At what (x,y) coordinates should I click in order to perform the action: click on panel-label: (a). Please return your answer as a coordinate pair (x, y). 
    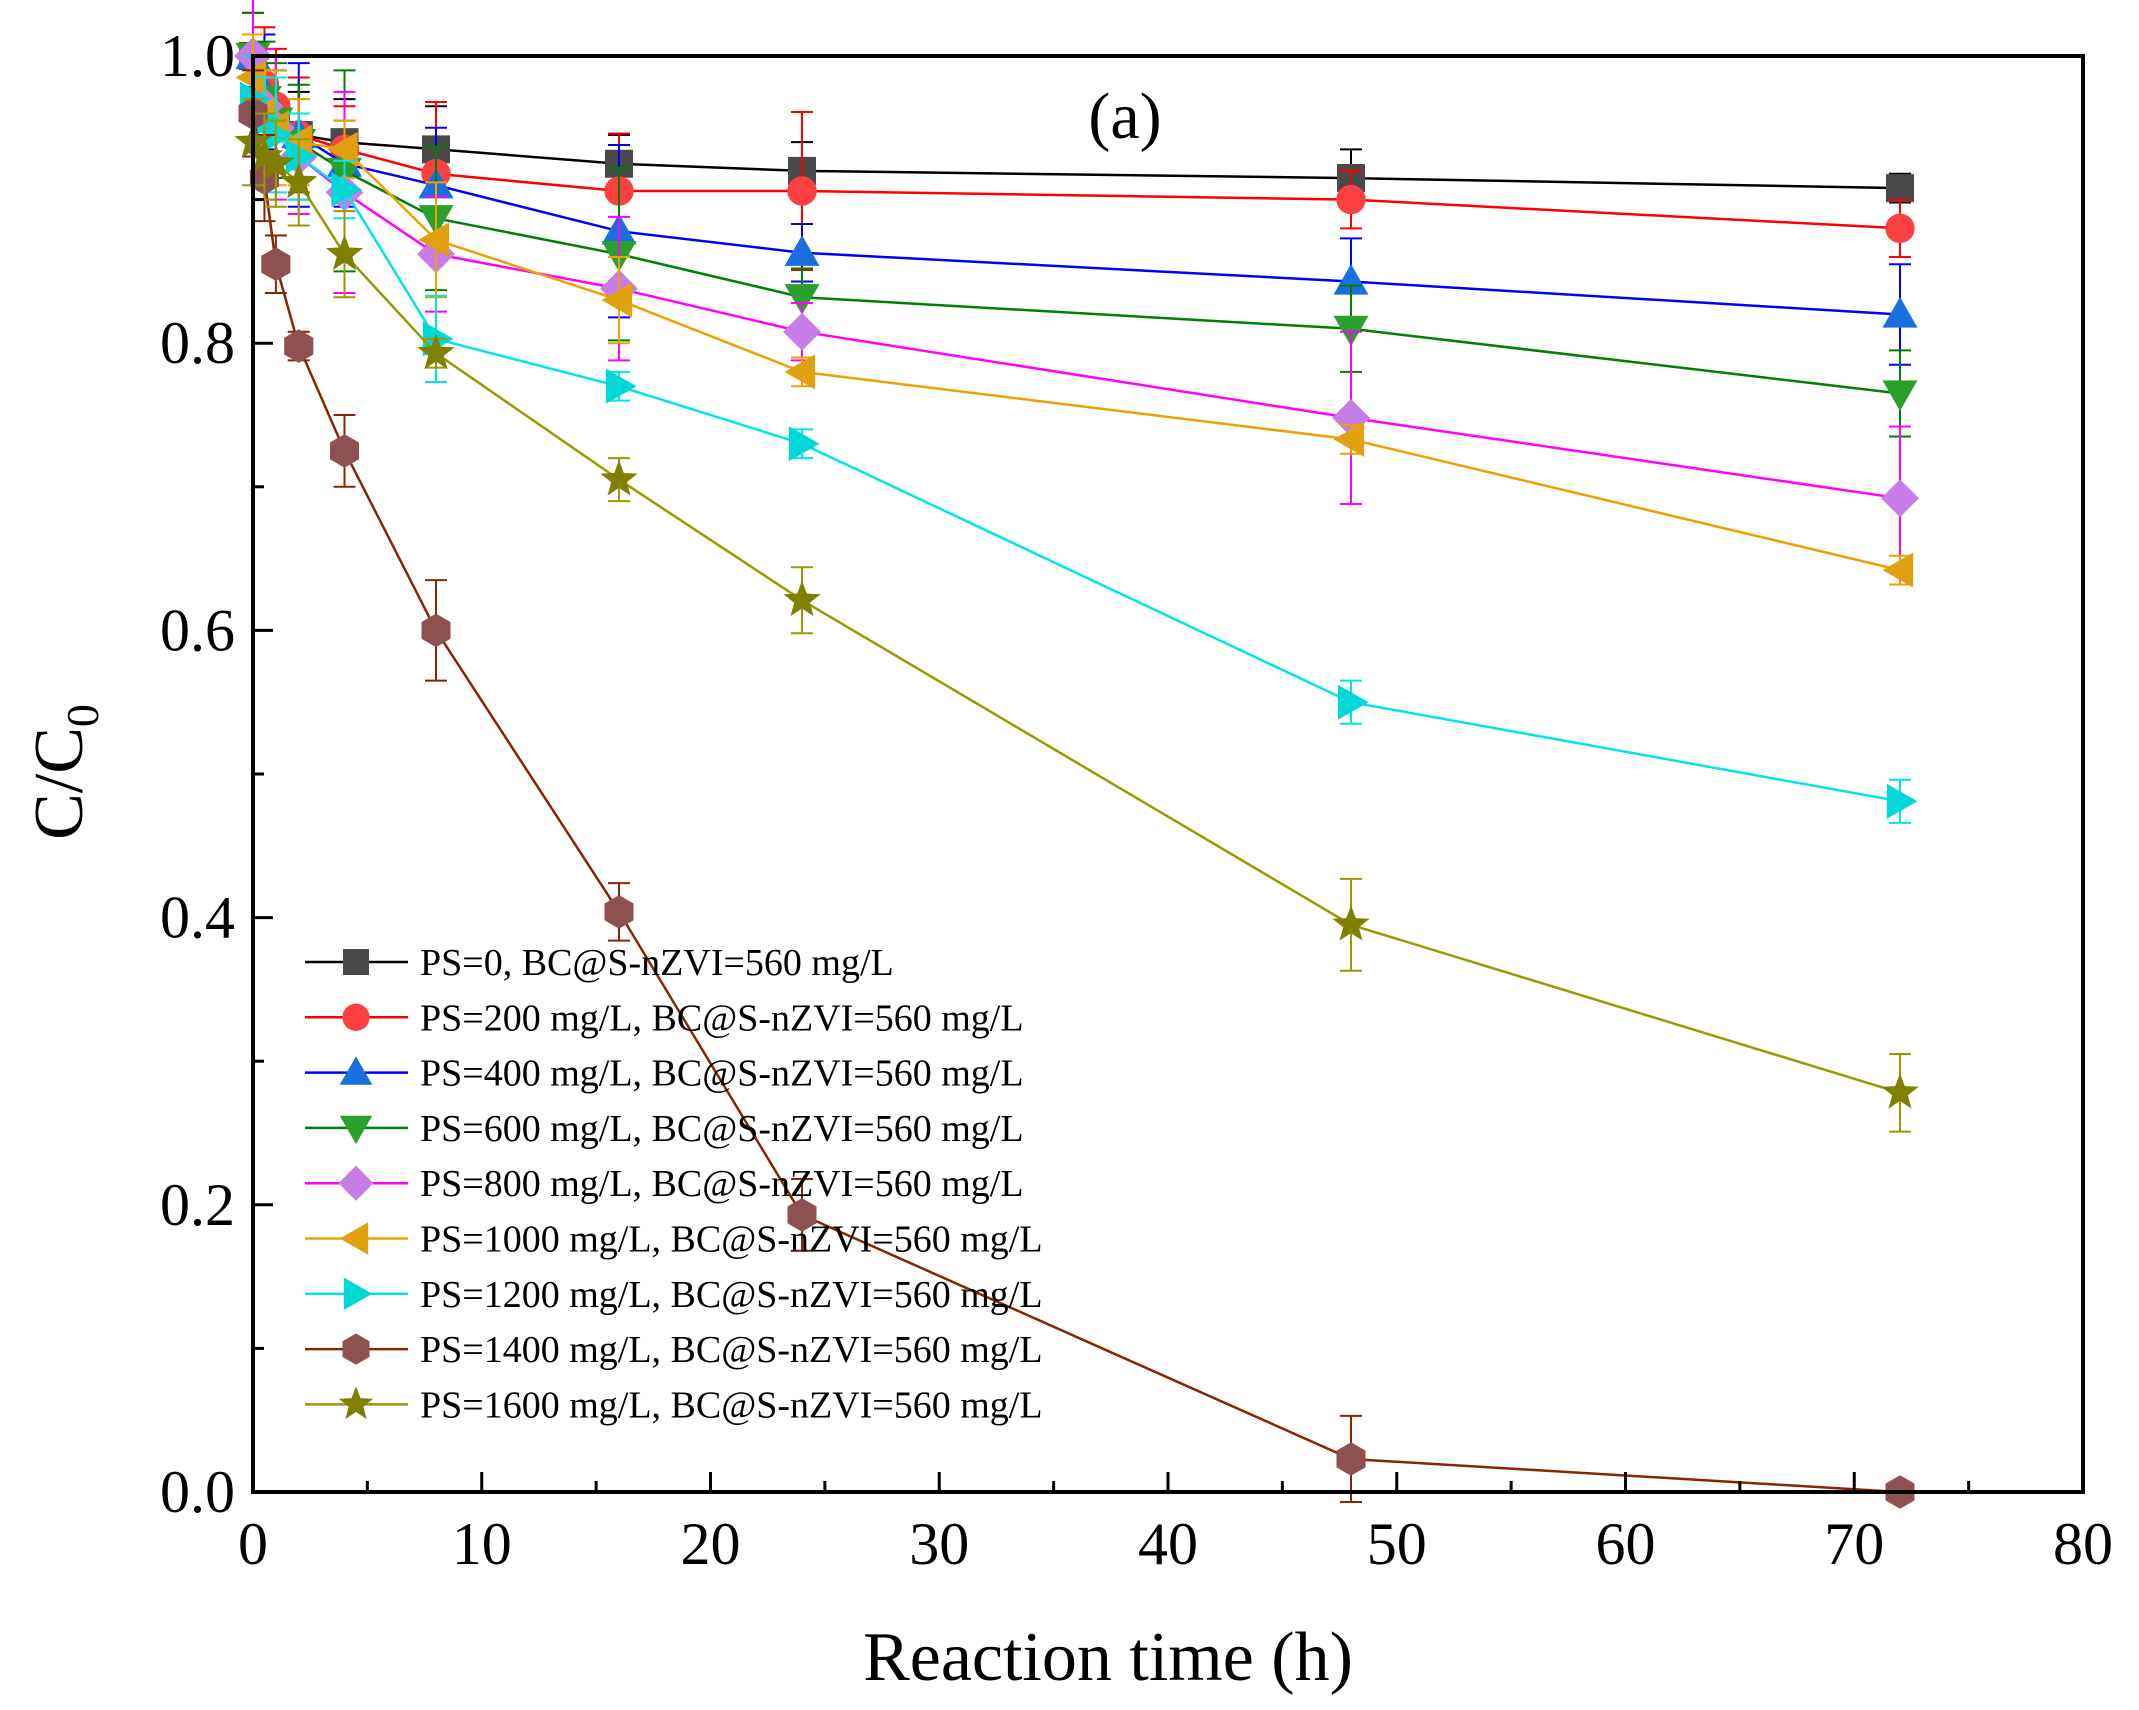
    Looking at the image, I should click on (1124, 116).